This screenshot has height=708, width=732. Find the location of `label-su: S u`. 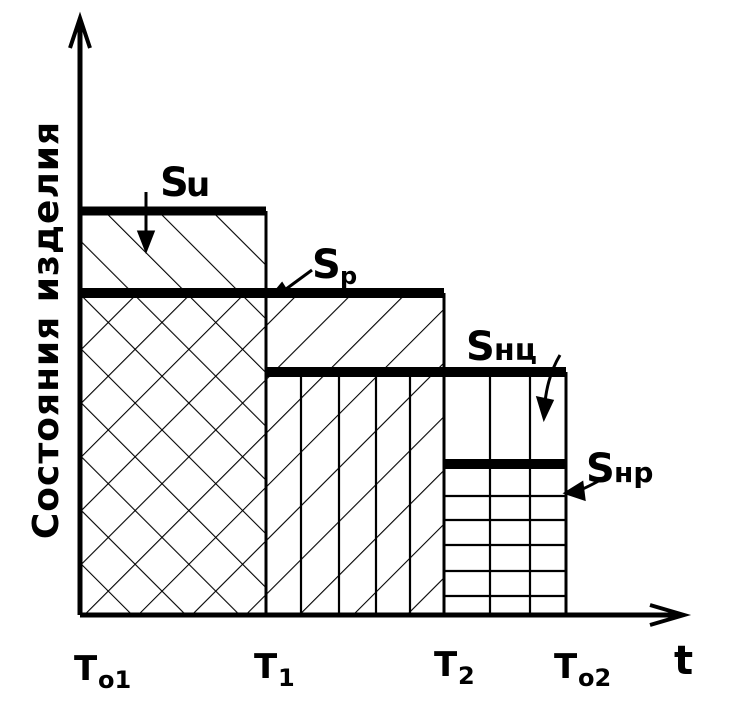

label-su: S u is located at coordinates (185, 183).